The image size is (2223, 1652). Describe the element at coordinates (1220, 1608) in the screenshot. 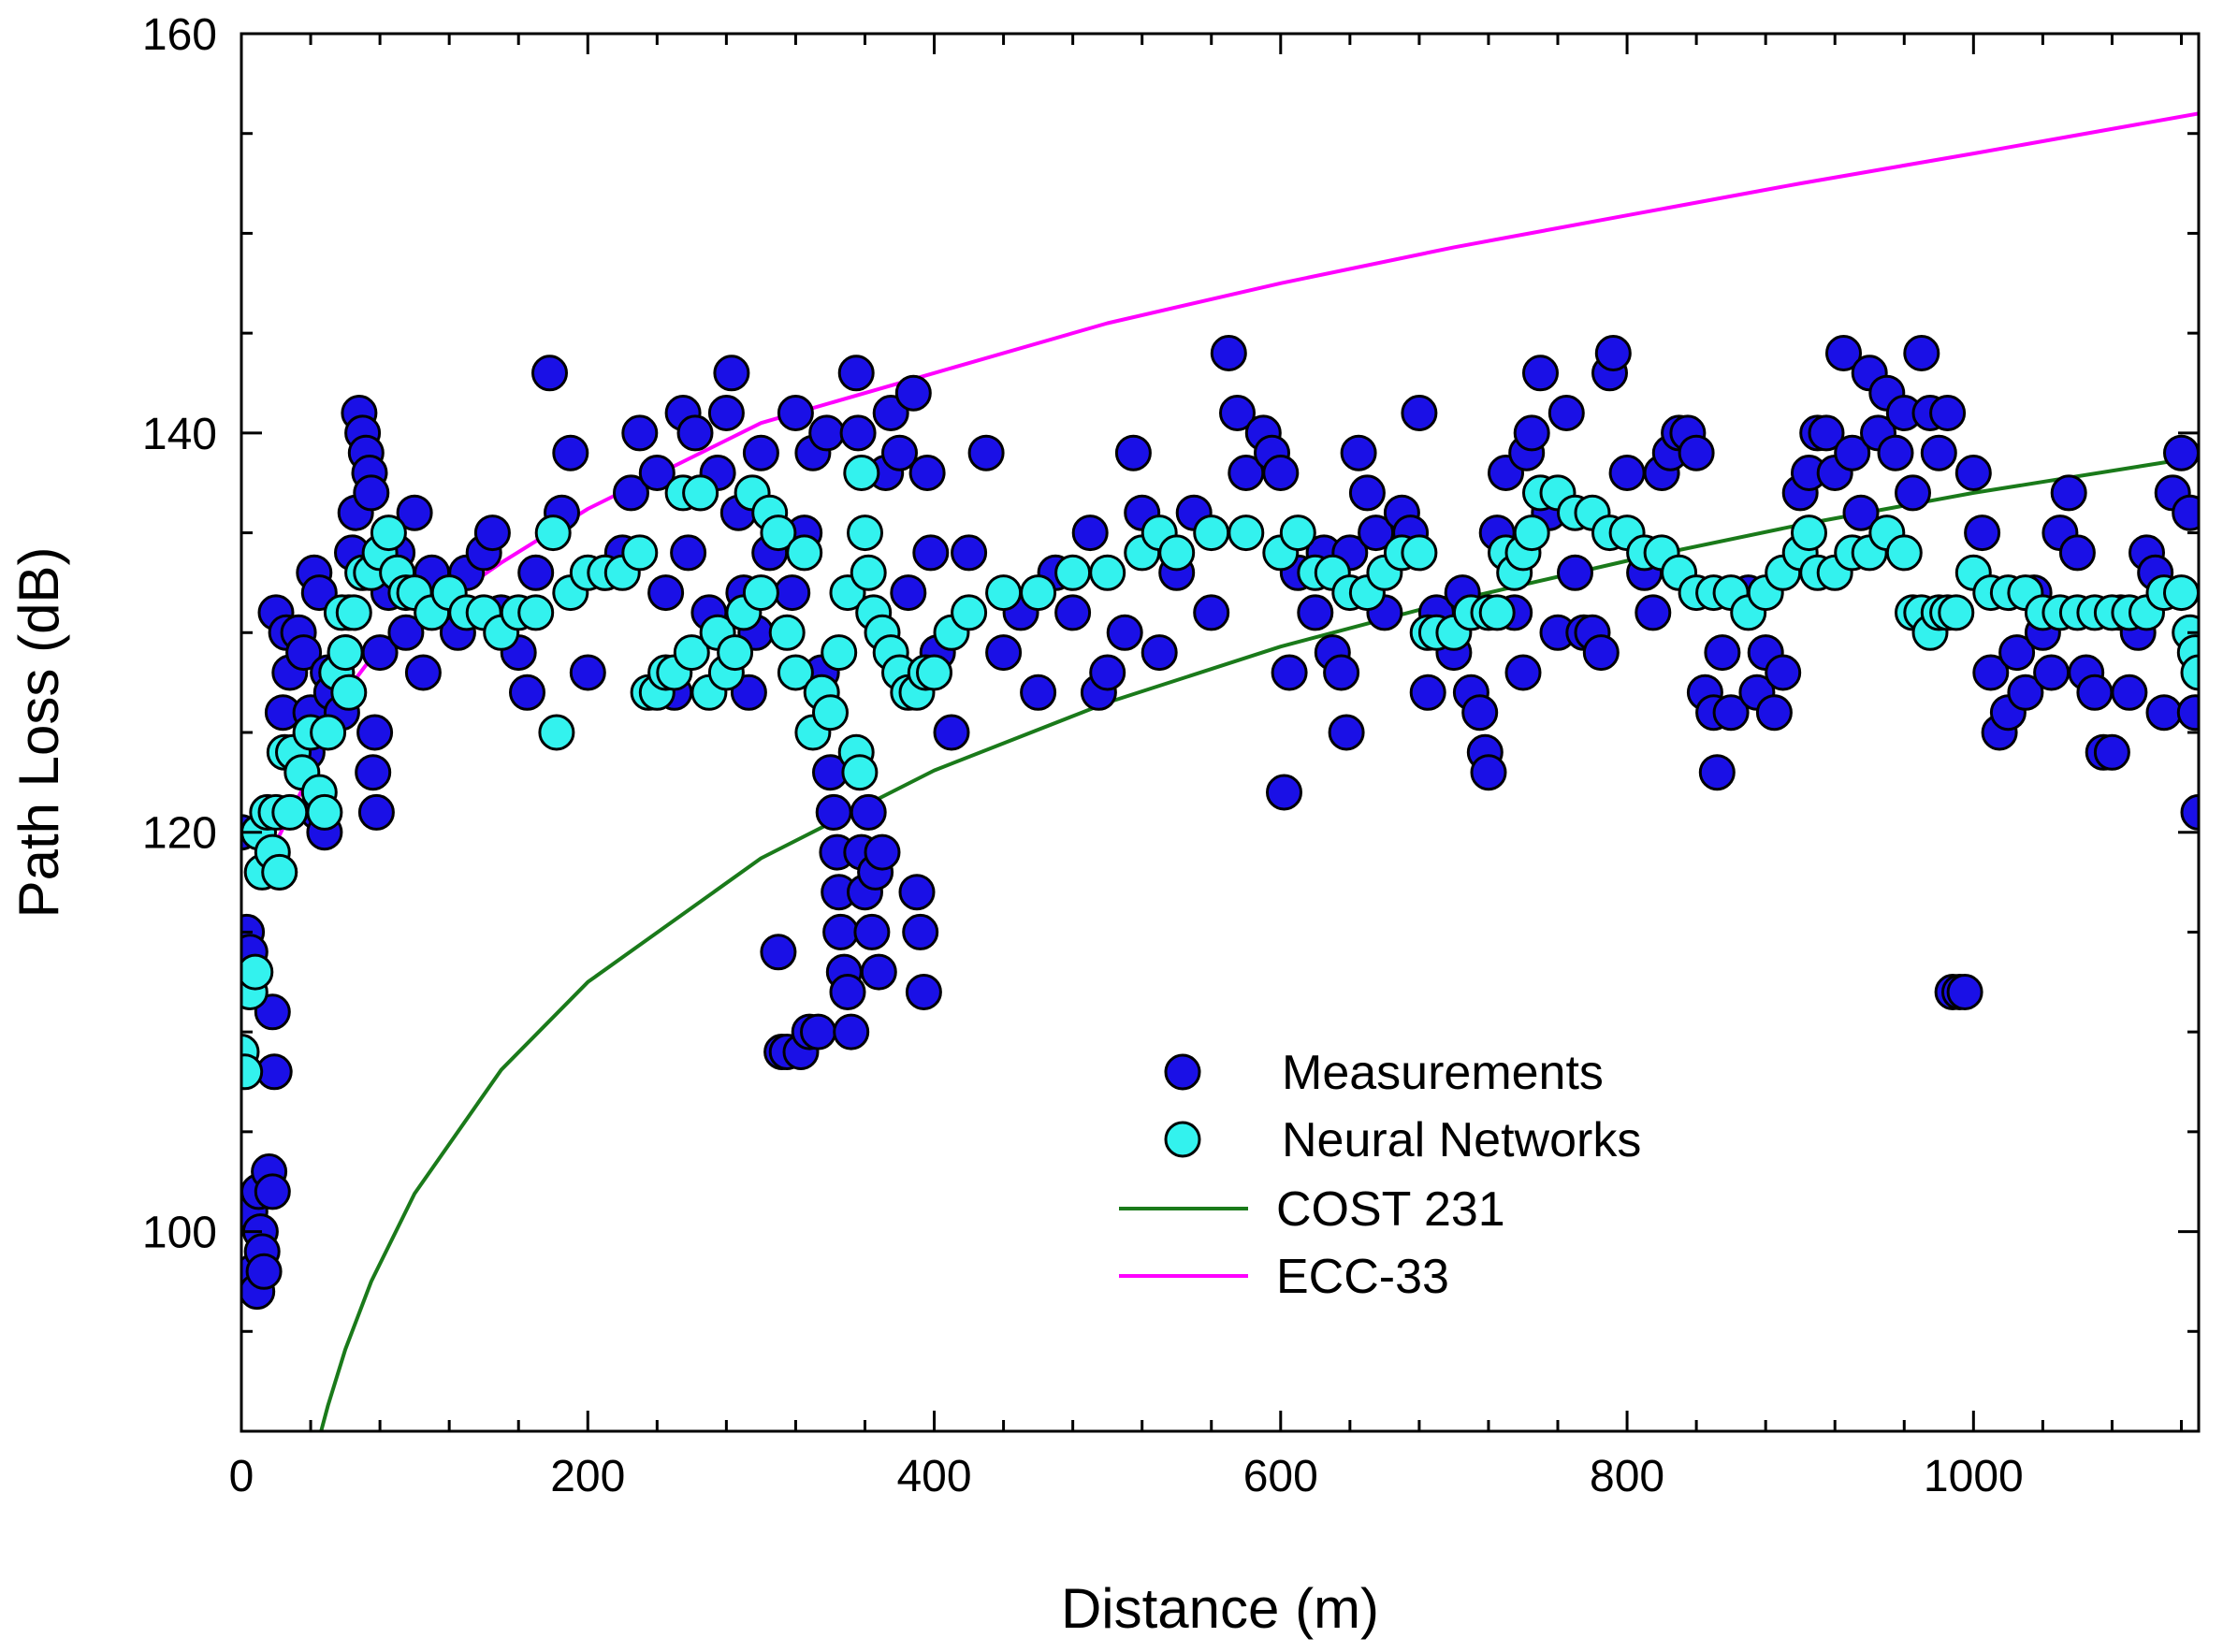

I see `x-axis-title: Distance (m)` at that location.